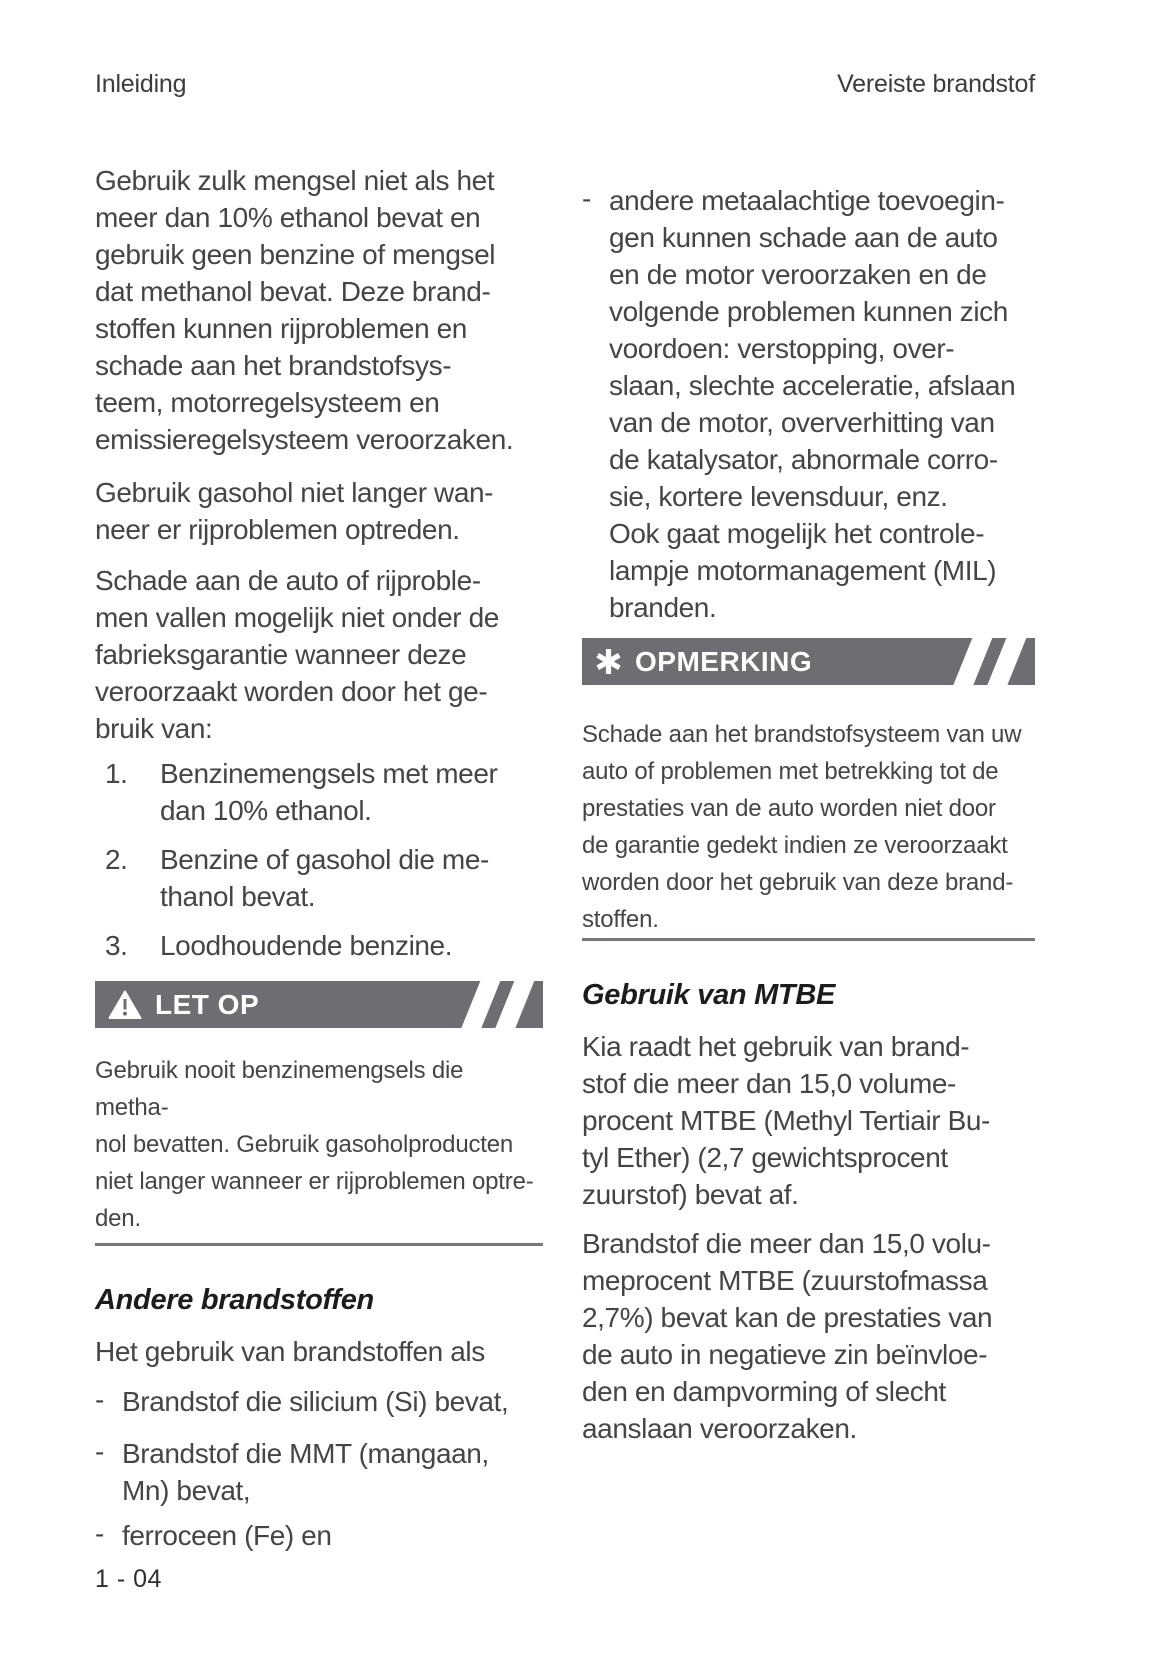 The width and height of the screenshot is (1166, 1654). What do you see at coordinates (305, 1472) in the screenshot?
I see `bullet-text: Brandstof die MMT (mangaan, Mn) bevat,` at bounding box center [305, 1472].